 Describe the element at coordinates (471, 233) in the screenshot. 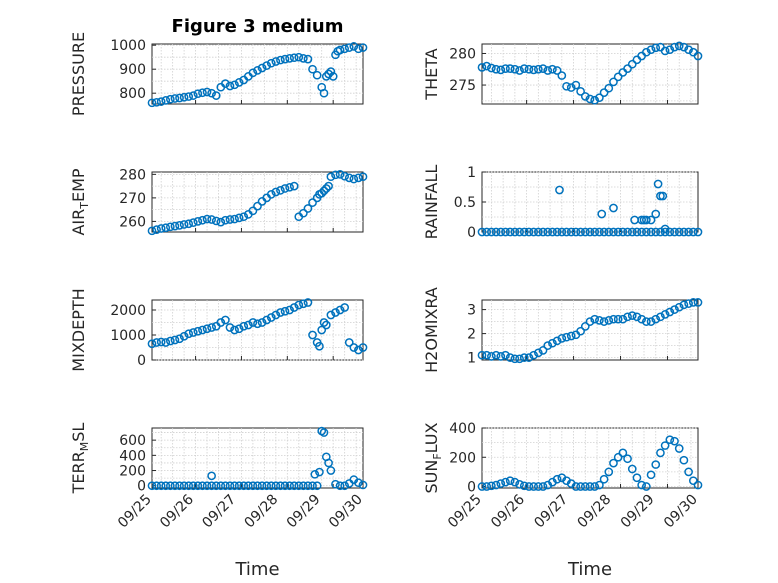

I see `y-tick-label: 0` at that location.